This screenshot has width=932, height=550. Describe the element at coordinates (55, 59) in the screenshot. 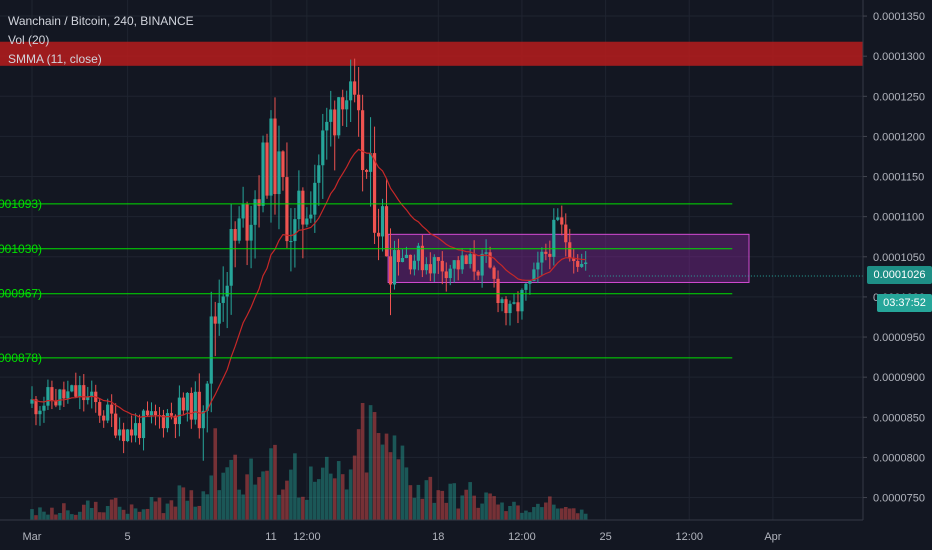

I see `smma-indicator-label: SMMA (11, close)` at that location.